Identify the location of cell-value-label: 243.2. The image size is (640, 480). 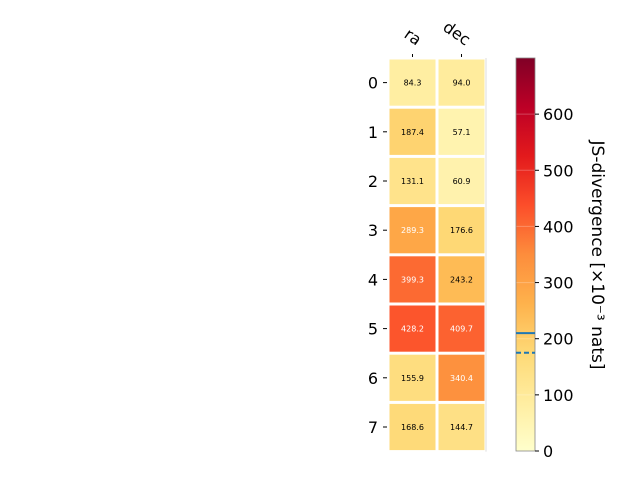
(461, 279).